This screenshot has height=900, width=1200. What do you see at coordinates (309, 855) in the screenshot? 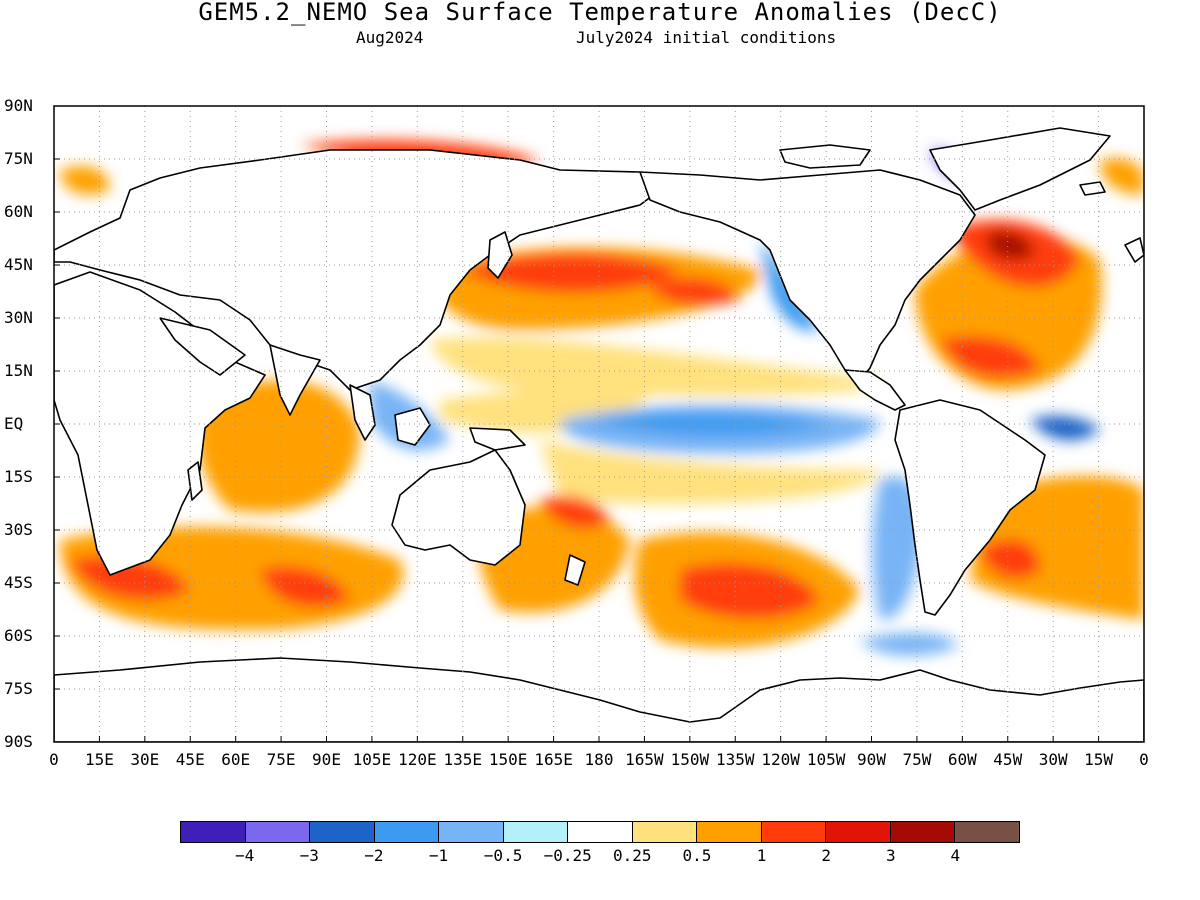
I see `legend-level-label: −3` at bounding box center [309, 855].